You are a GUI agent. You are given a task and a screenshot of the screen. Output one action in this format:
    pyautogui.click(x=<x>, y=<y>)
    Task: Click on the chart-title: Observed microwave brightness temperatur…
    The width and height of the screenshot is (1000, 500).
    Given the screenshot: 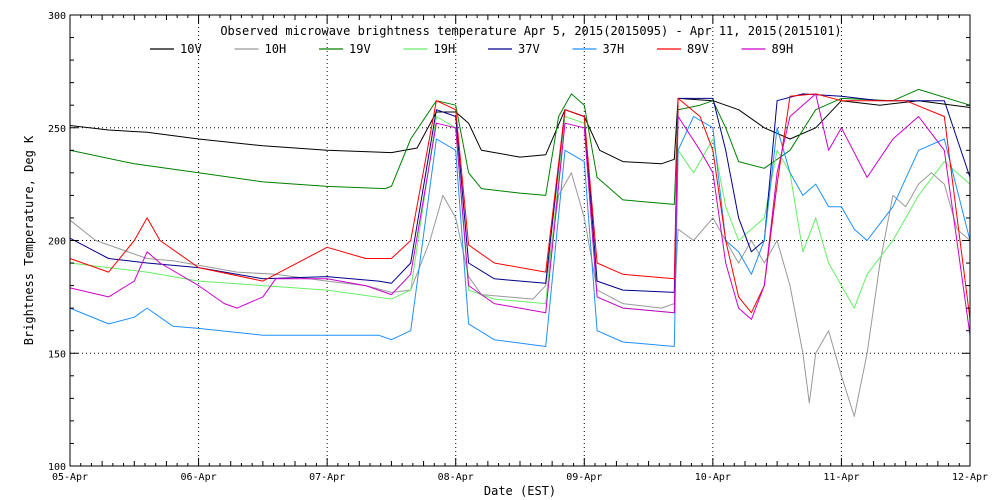 What is the action you would take?
    pyautogui.click(x=530, y=31)
    